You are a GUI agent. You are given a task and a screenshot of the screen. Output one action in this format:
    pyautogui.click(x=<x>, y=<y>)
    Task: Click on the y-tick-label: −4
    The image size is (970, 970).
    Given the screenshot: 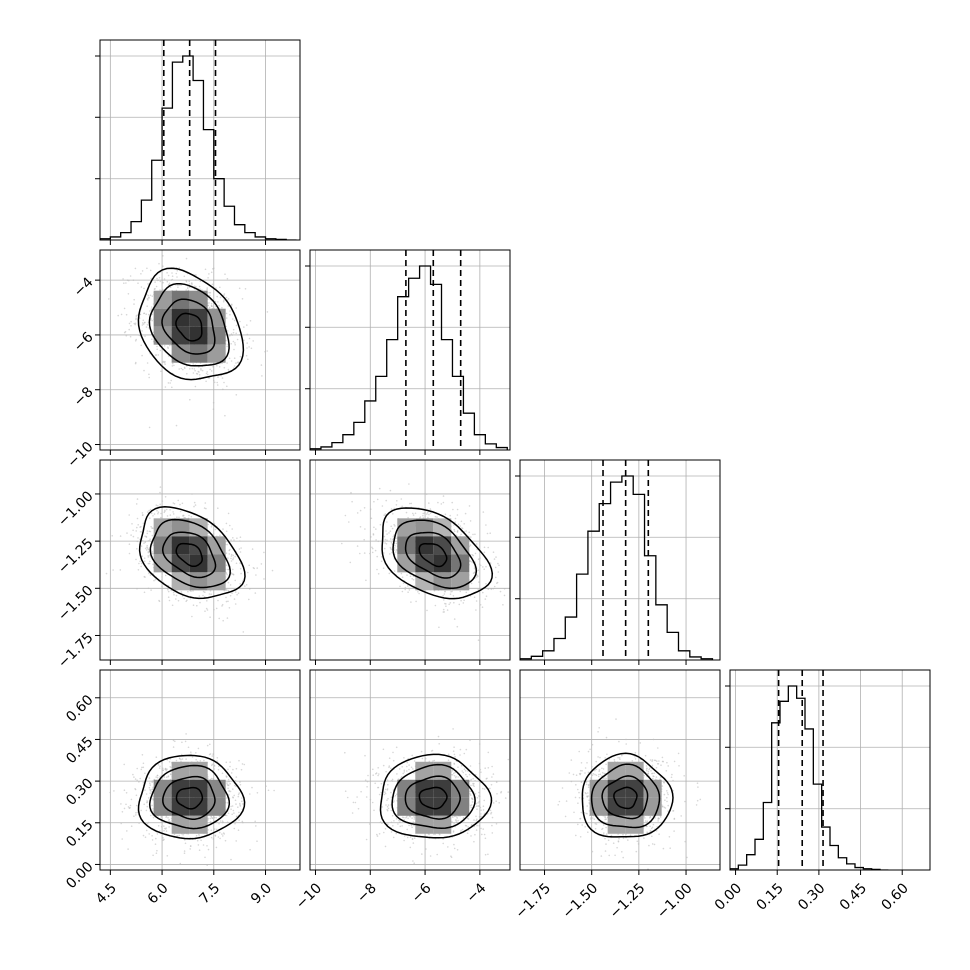 What is the action you would take?
    pyautogui.click(x=84, y=287)
    